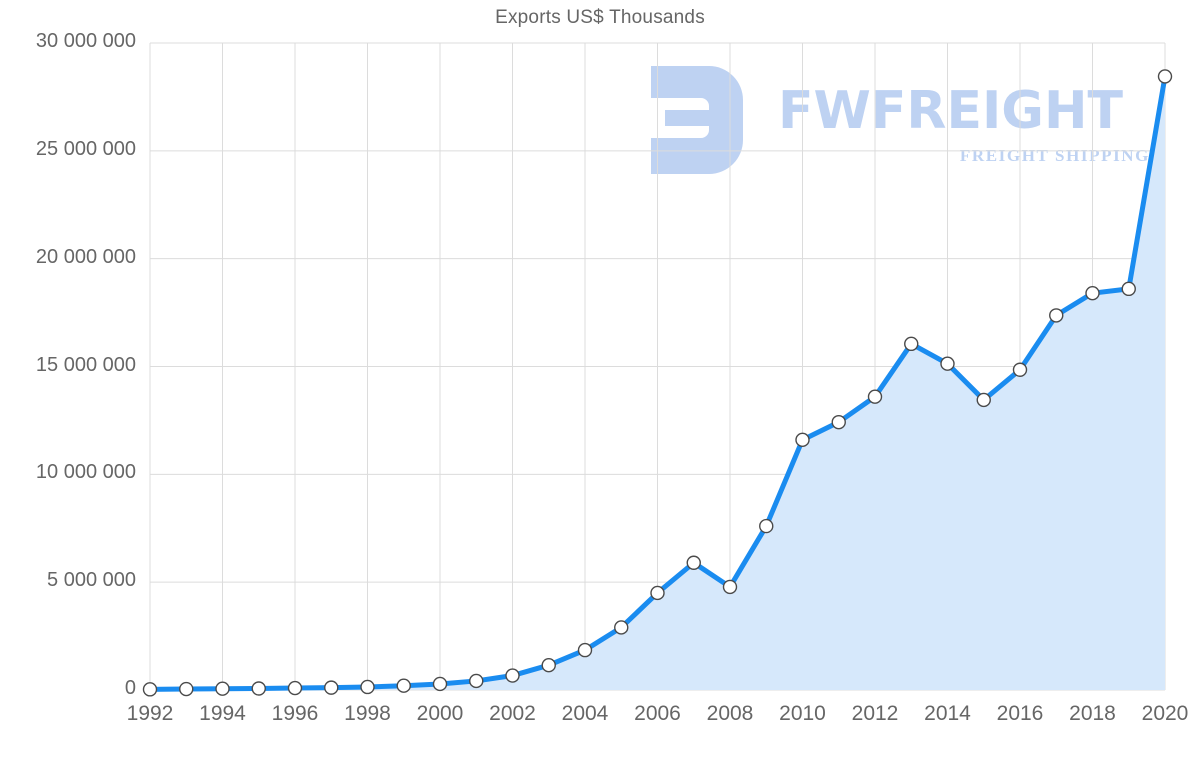 The height and width of the screenshot is (763, 1200). What do you see at coordinates (1020, 713) in the screenshot?
I see `x-axis-tick-label: 2016` at bounding box center [1020, 713].